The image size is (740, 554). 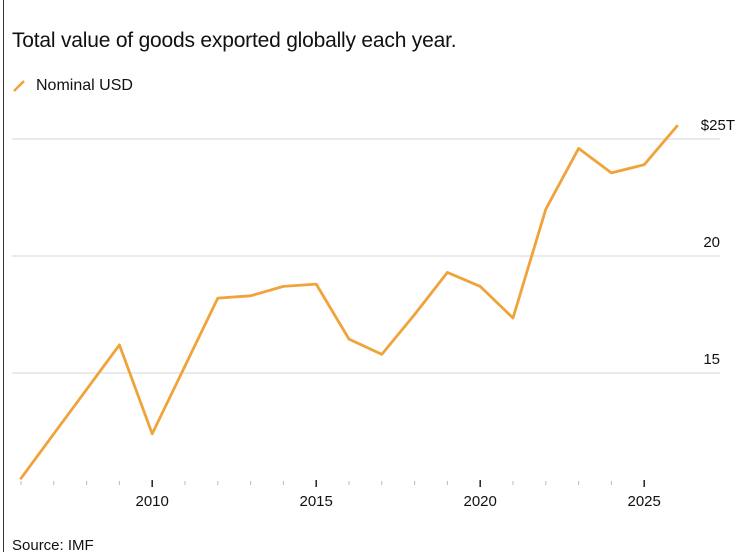 I want to click on y-tick-label: 20, so click(x=711, y=242).